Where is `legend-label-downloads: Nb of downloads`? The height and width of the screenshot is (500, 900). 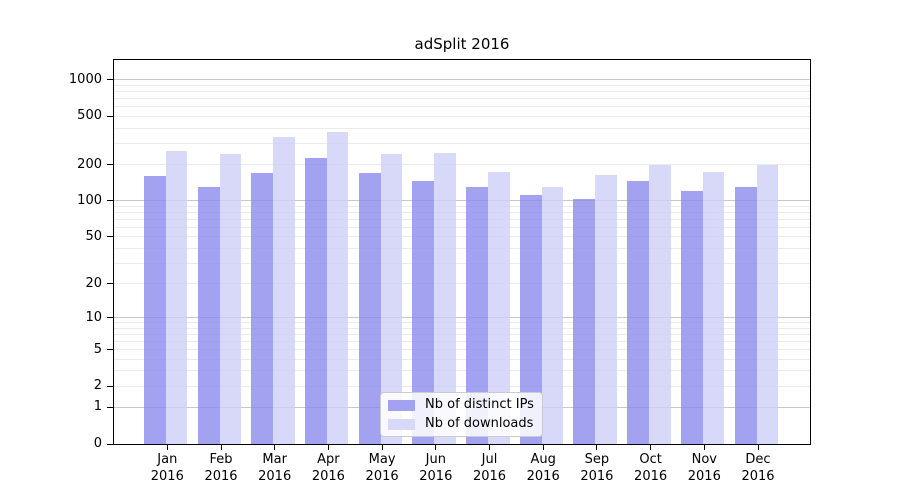
legend-label-downloads: Nb of downloads is located at coordinates (479, 423).